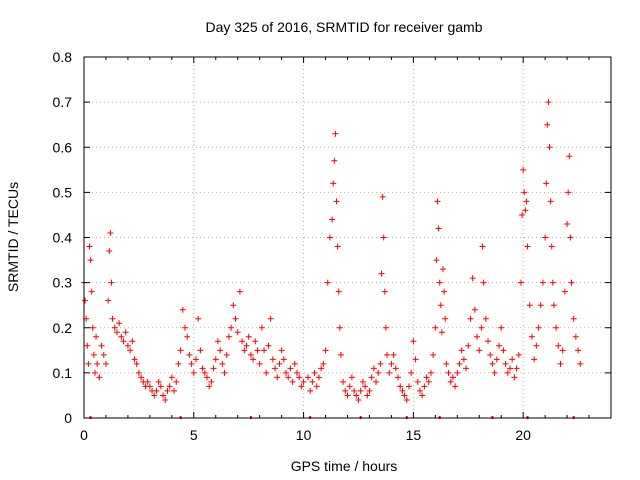  I want to click on y-tick-label: 0.7, so click(63, 102).